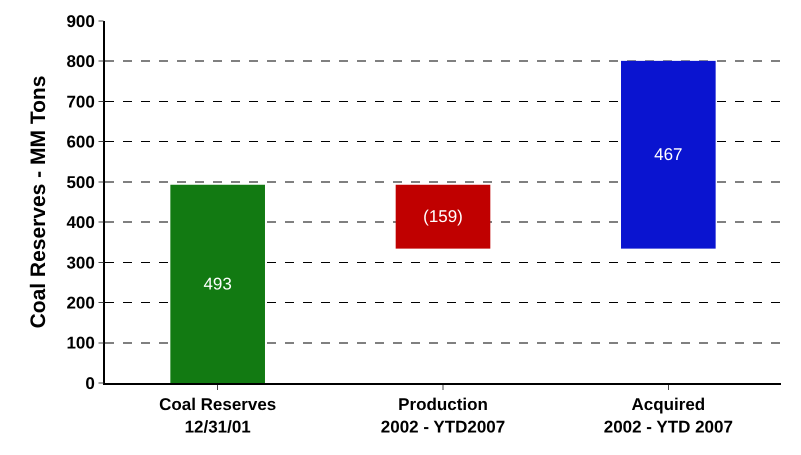 This screenshot has width=801, height=455. Describe the element at coordinates (443, 216) in the screenshot. I see `data-label: (159)` at that location.